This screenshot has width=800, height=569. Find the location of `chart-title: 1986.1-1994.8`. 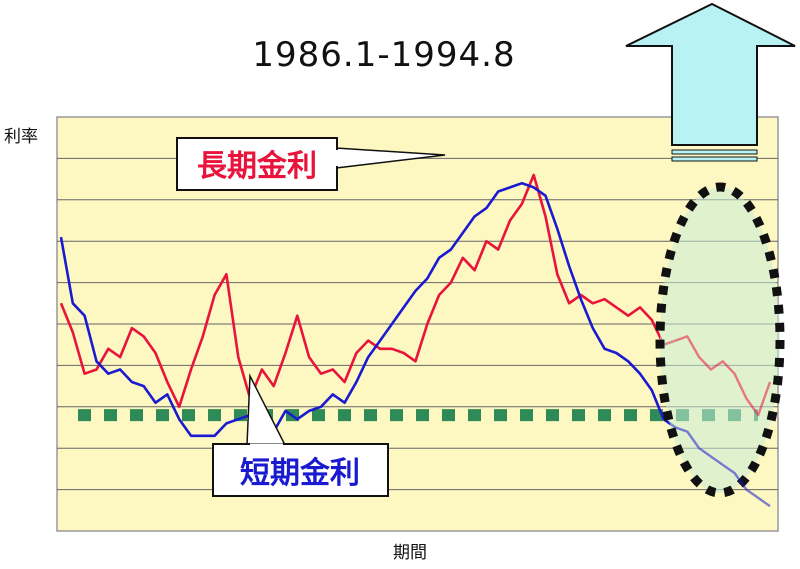

chart-title: 1986.1-1994.8 is located at coordinates (383, 55).